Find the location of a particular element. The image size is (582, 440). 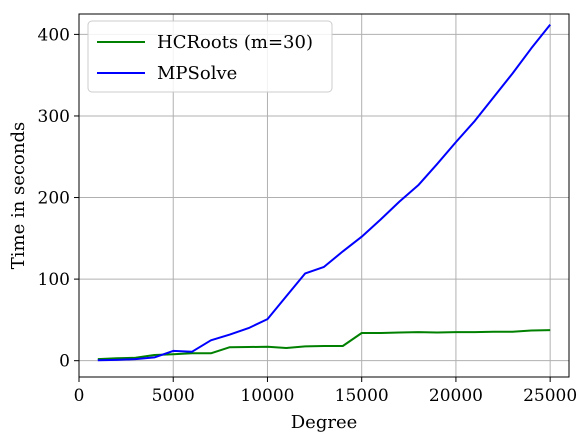

x-tick-label: 0 is located at coordinates (79, 396).